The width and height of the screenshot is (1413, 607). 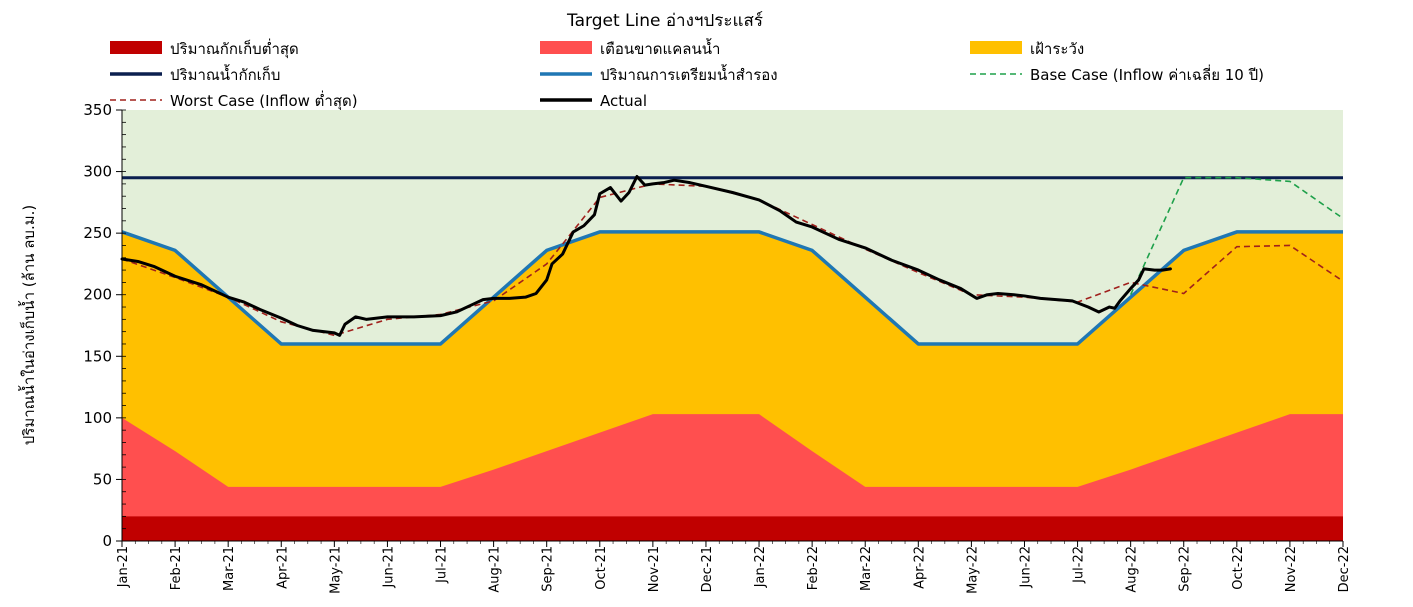 I want to click on legend-item: ปริมาณกักเก็บต่ำสุด, so click(x=204, y=48).